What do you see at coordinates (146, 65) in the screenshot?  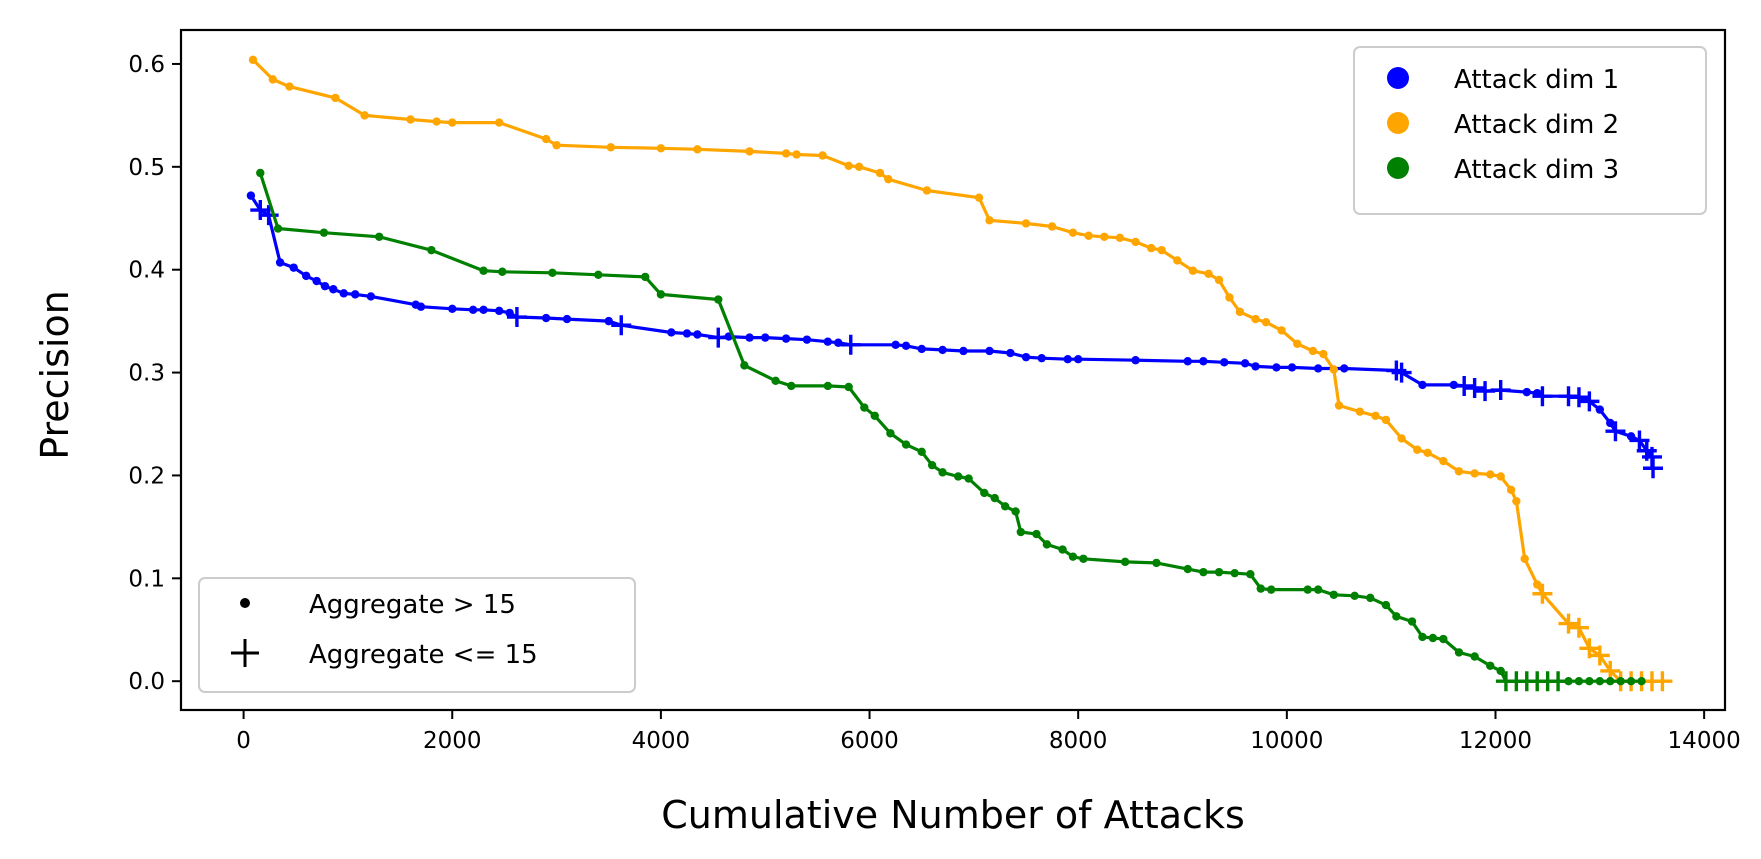 I see `y-tick-label: 0.6` at bounding box center [146, 65].